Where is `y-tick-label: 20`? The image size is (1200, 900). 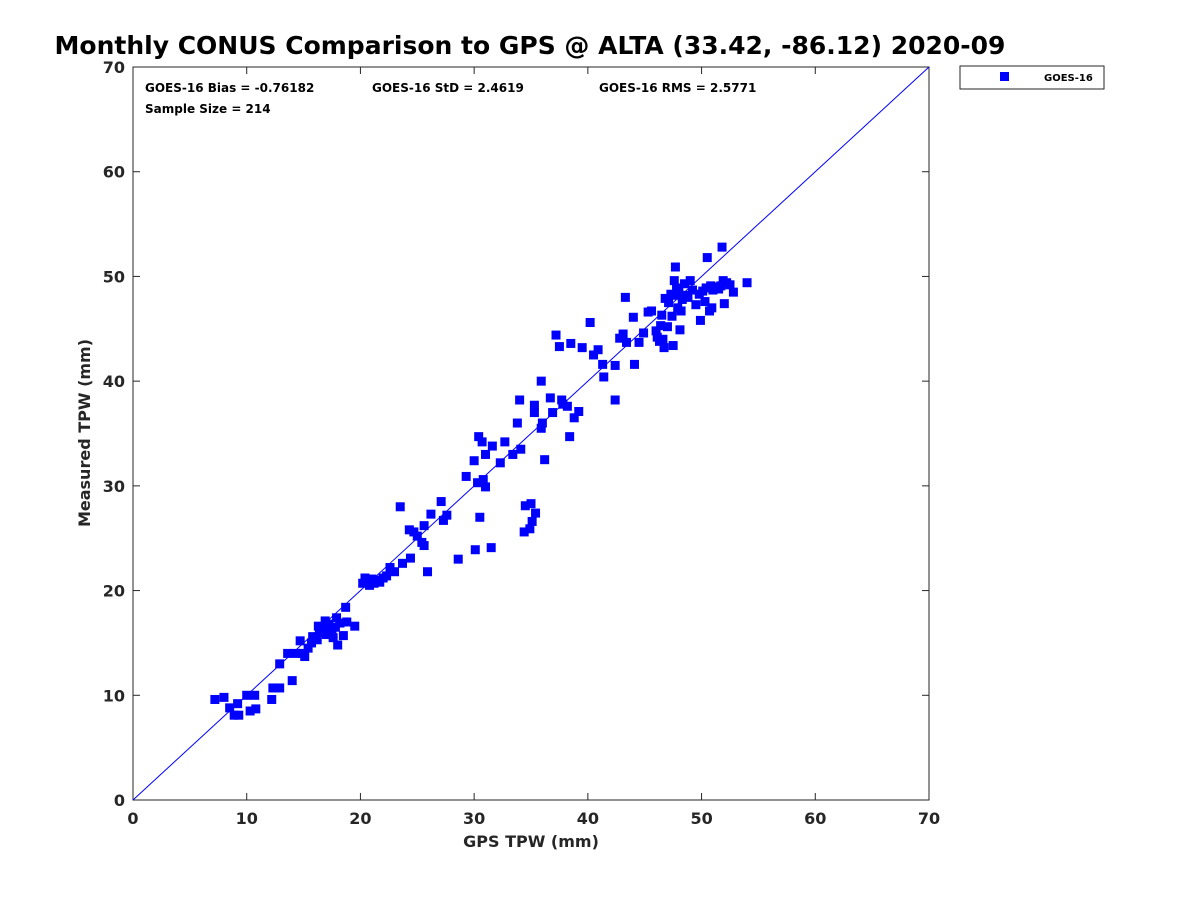
y-tick-label: 20 is located at coordinates (114, 591).